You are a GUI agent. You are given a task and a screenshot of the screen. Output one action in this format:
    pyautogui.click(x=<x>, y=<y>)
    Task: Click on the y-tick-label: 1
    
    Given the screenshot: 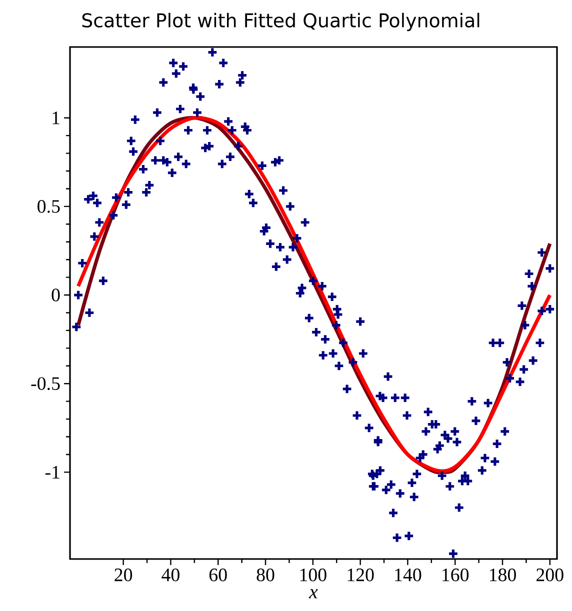 What is the action you would take?
    pyautogui.click(x=56, y=118)
    